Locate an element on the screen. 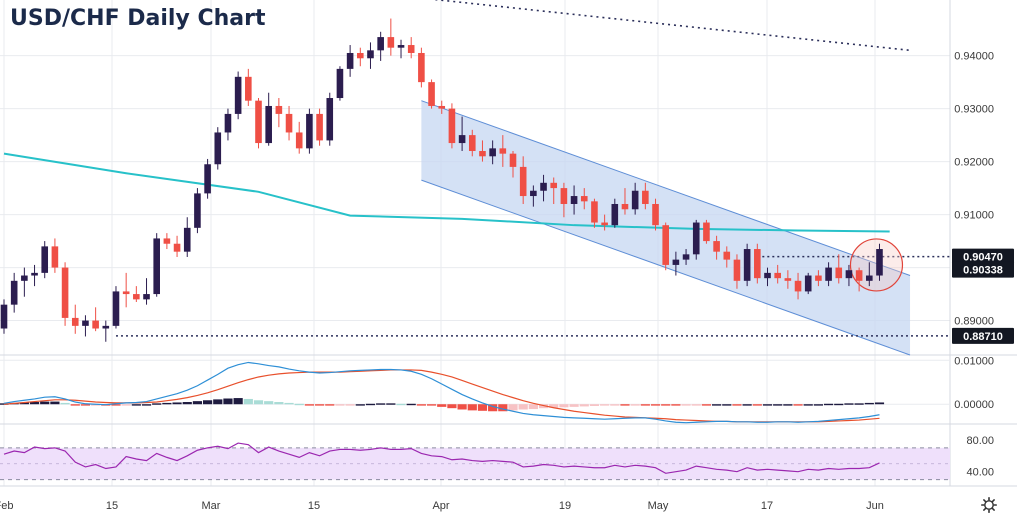 This screenshot has height=518, width=1017. chart-title: USD/CHF Daily Chart is located at coordinates (138, 18).